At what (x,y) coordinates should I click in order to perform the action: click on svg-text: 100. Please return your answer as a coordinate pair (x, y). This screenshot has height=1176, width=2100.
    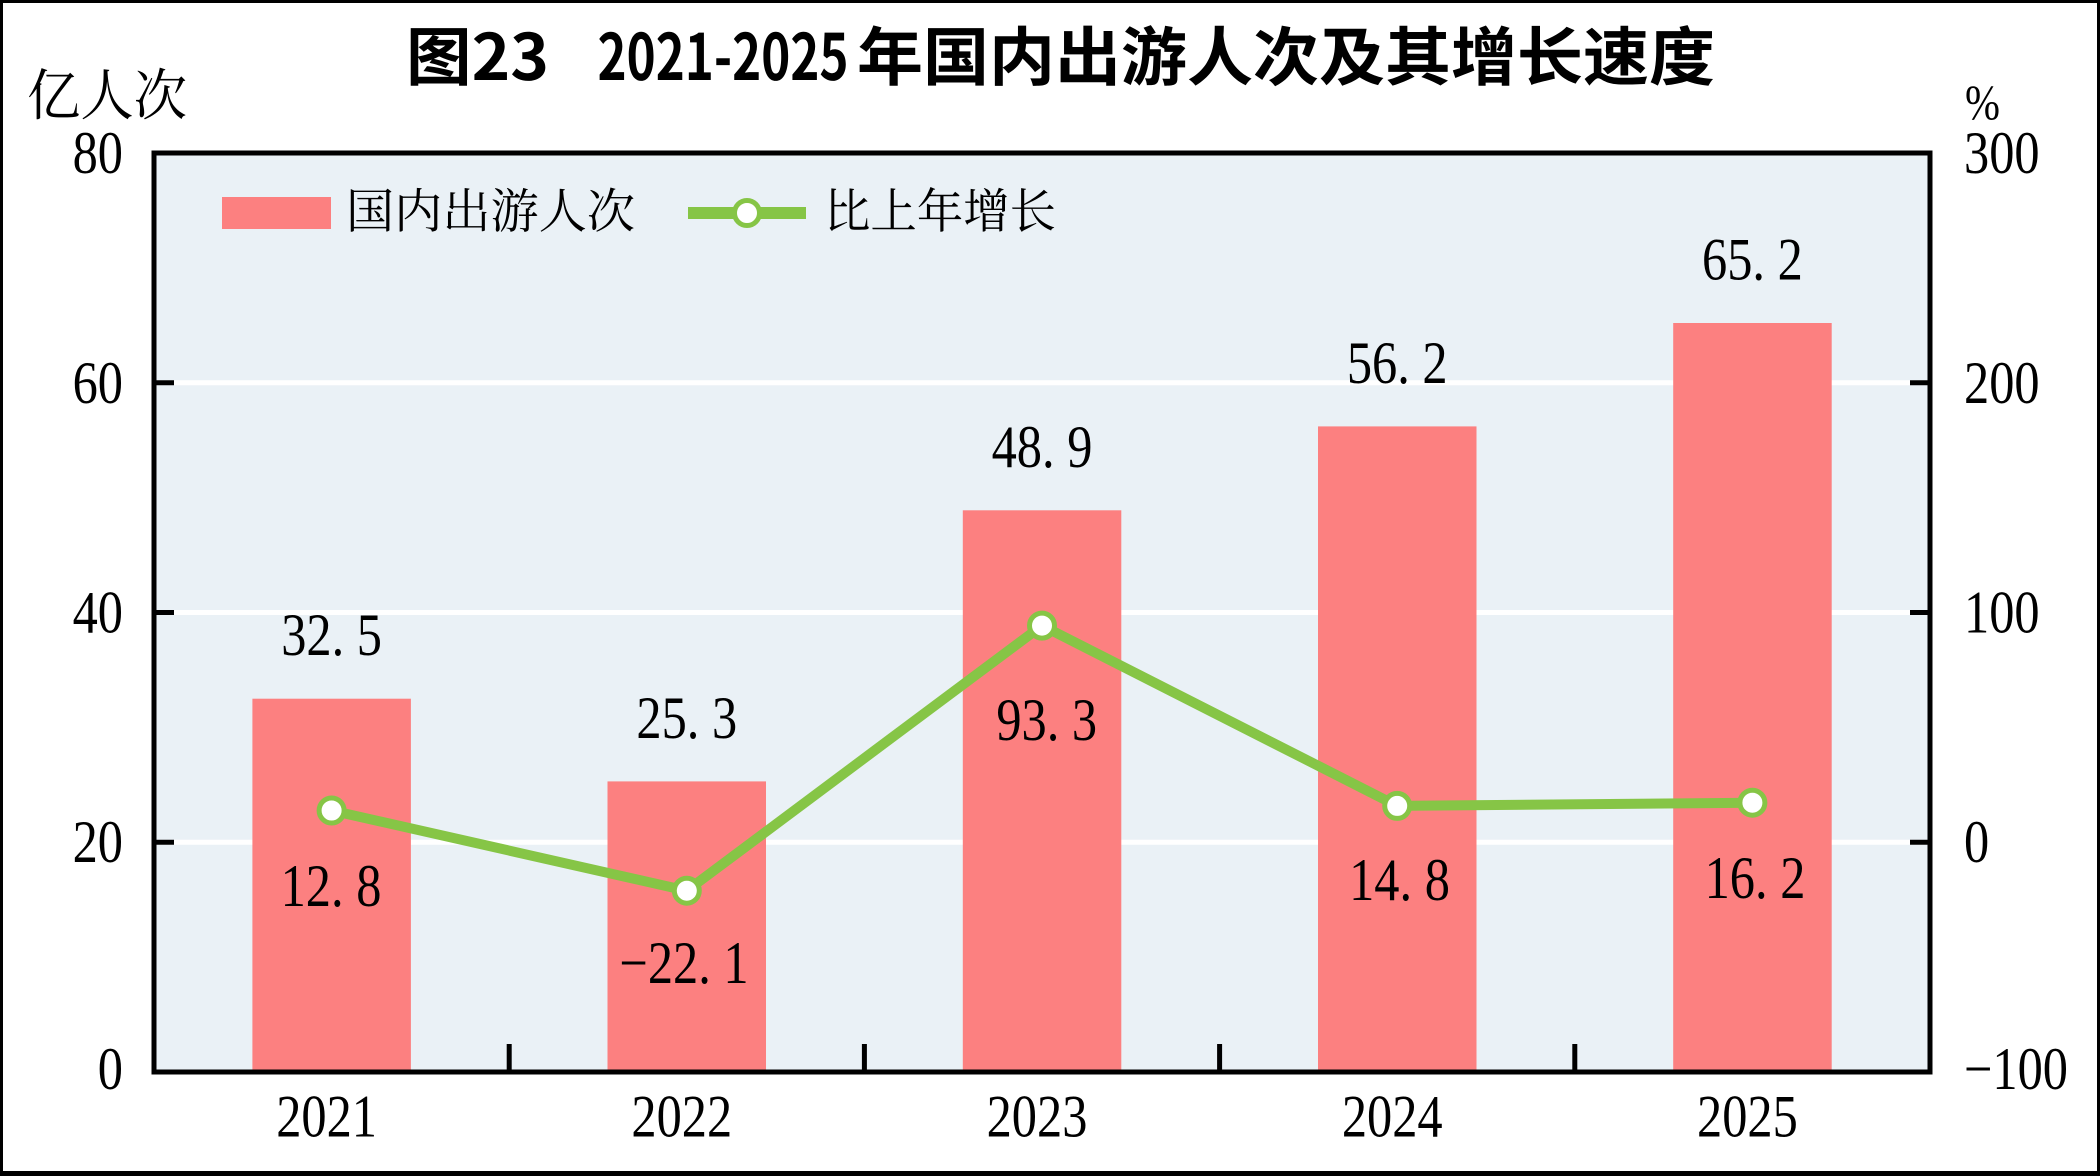
    Looking at the image, I should click on (2002, 612).